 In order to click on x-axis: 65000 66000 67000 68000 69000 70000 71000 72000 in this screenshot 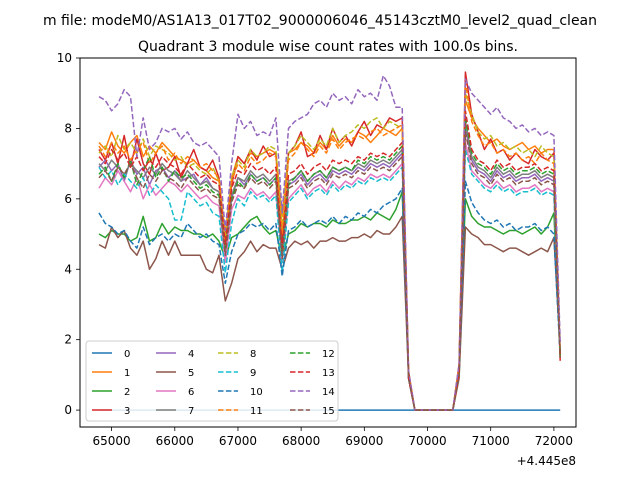, I will do `click(332, 437)`.